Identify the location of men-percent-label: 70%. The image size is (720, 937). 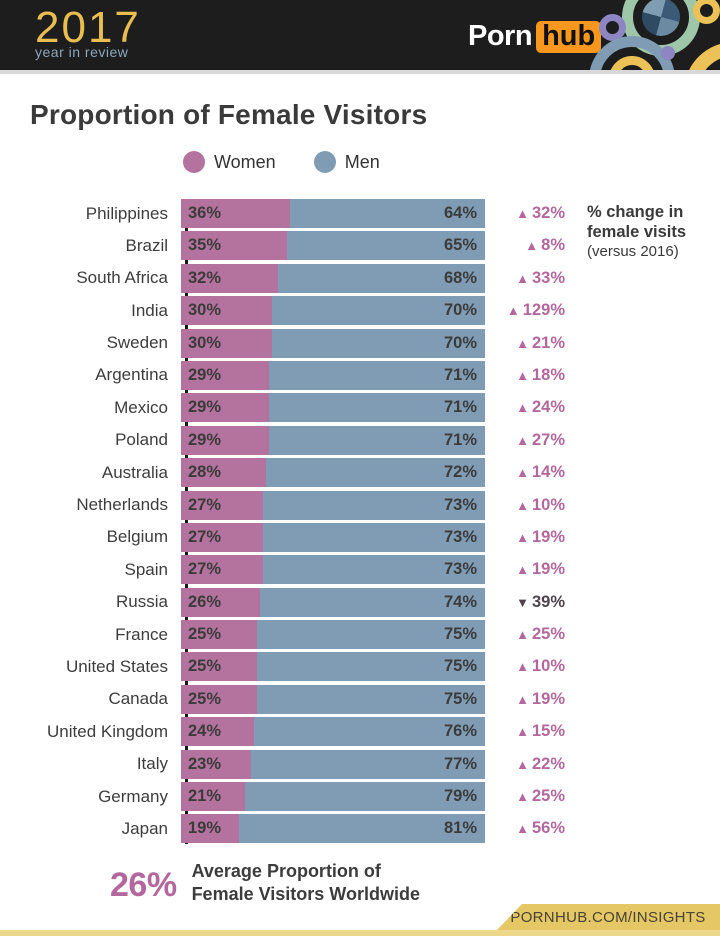
(460, 310).